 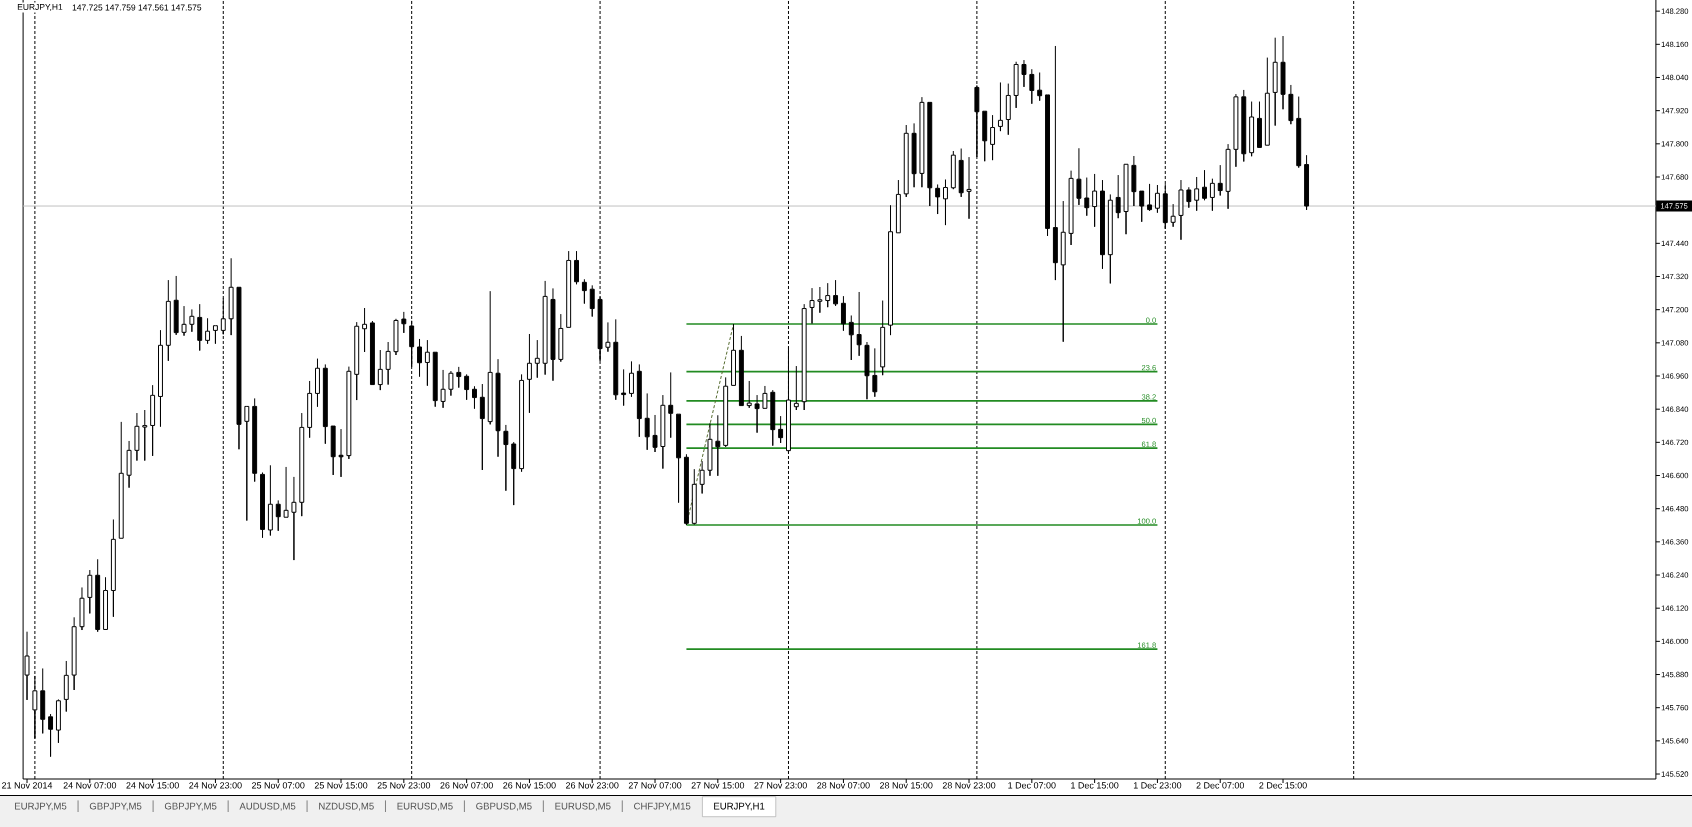 What do you see at coordinates (529, 785) in the screenshot?
I see `x-tick-label: 26 Nov 15:00` at bounding box center [529, 785].